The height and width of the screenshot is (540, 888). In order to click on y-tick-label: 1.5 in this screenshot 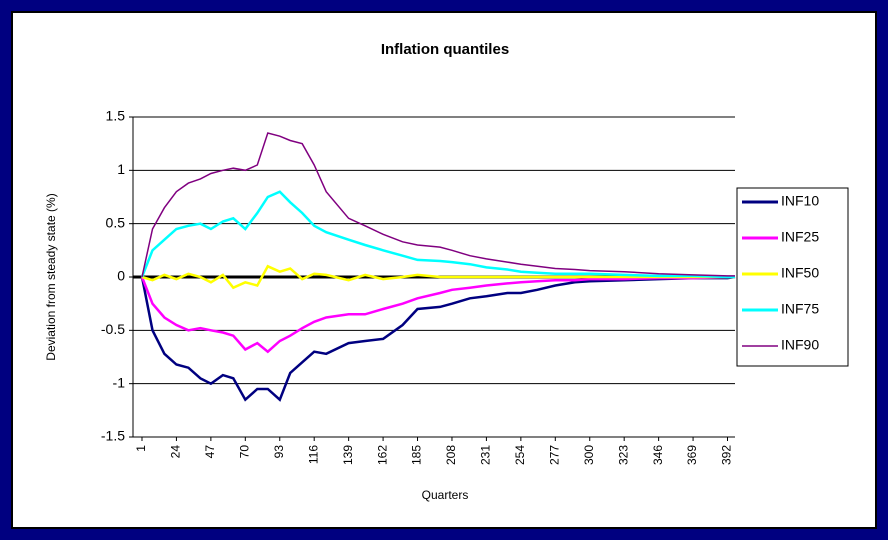, I will do `click(116, 116)`.